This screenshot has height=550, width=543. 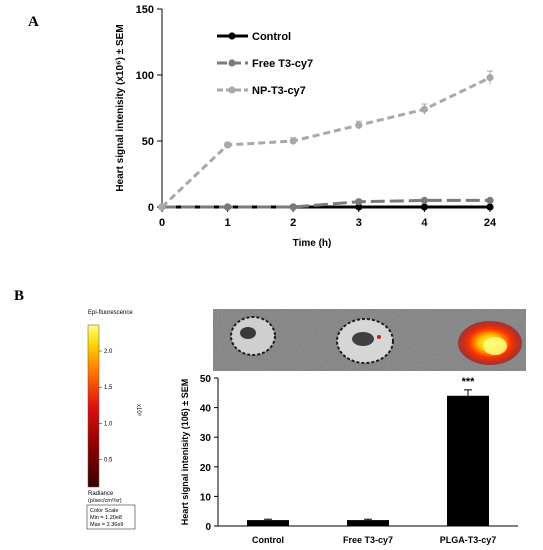 I want to click on chart-a-x-tick-label: 1, so click(x=228, y=223).